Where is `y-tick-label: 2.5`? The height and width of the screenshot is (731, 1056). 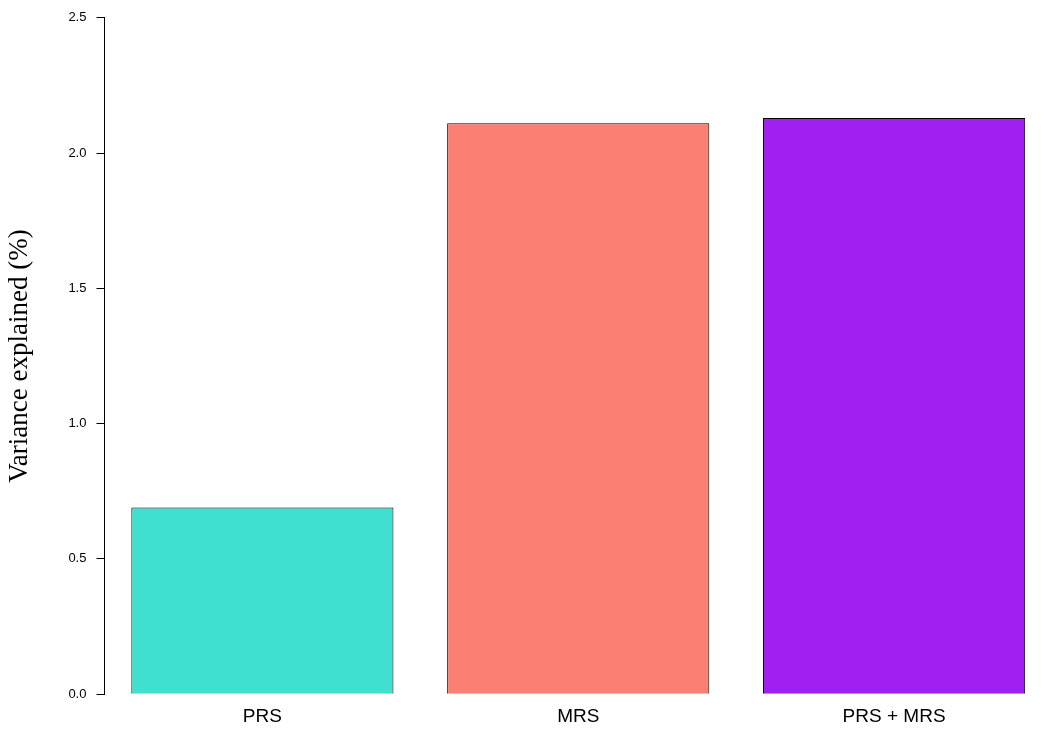 y-tick-label: 2.5 is located at coordinates (77, 17).